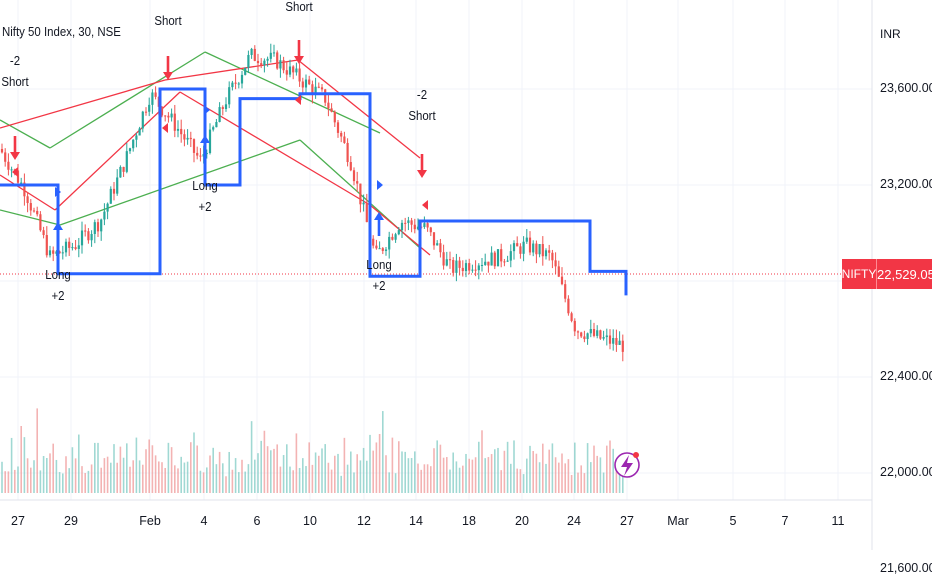 This screenshot has width=932, height=575. Describe the element at coordinates (859, 274) in the screenshot. I see `price-tag-symbol: NIFTY` at that location.